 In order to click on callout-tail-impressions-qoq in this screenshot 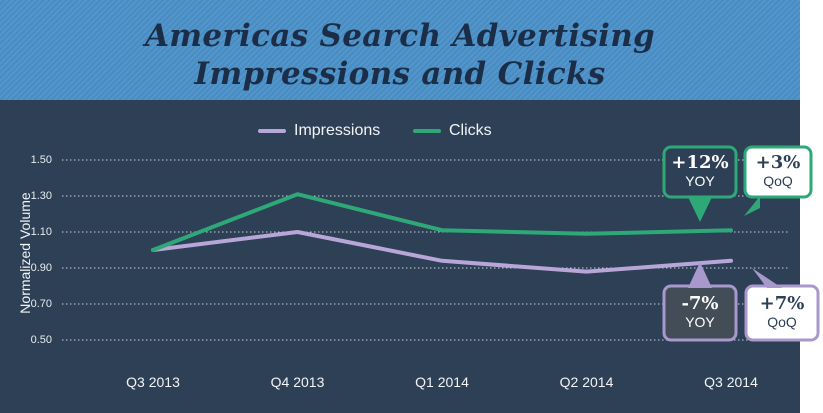, I will do `click(767, 278)`.